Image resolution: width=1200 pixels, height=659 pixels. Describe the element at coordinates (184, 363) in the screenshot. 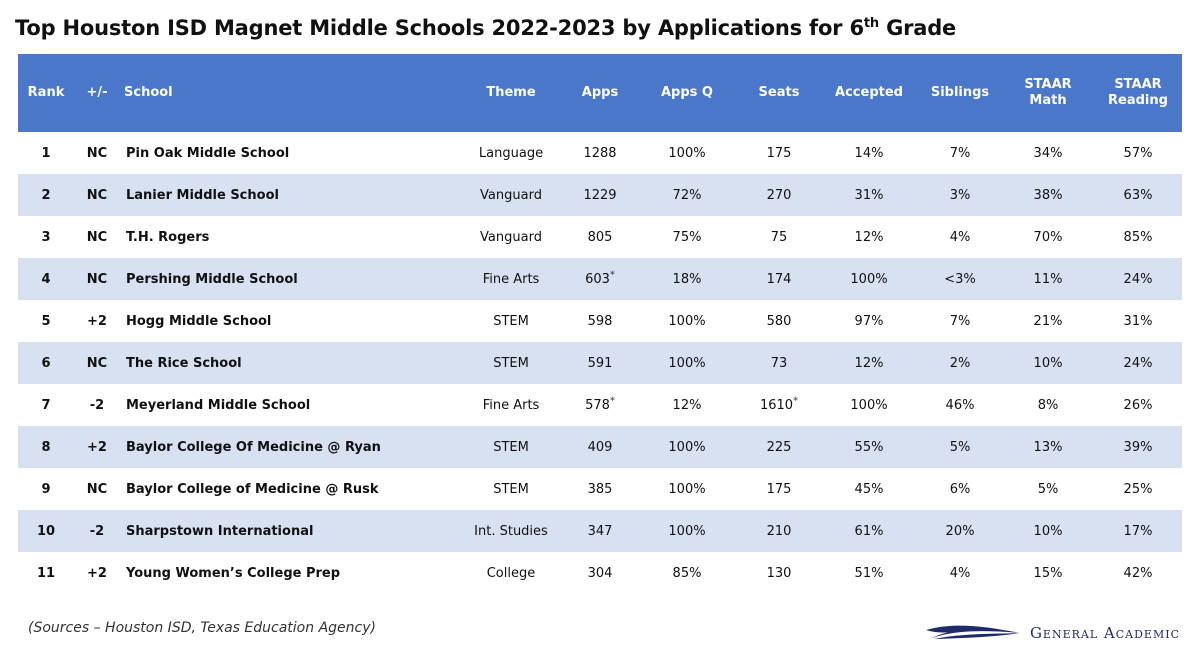

I see `cell-school: The Rice School` at that location.